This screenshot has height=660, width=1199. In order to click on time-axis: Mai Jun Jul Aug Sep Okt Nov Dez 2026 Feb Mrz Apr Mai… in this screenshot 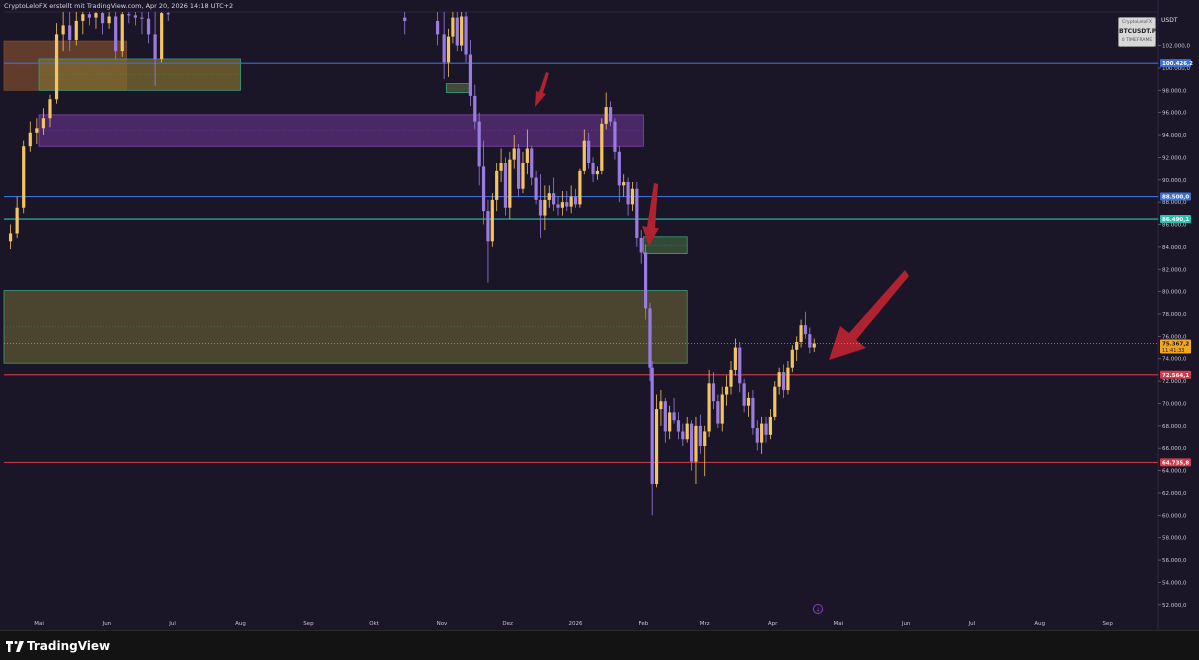, I will do `click(573, 624)`.